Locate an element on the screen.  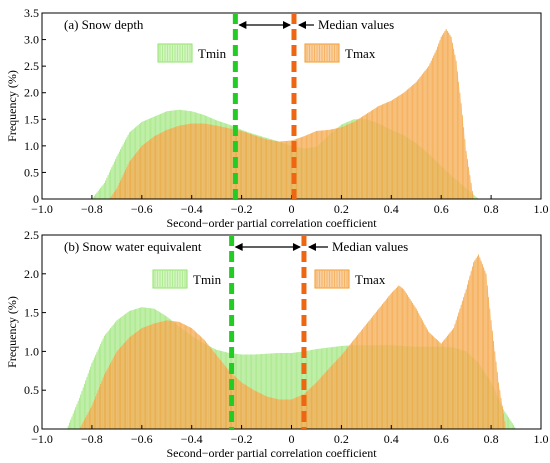
panel-label: (b) Snow water equivalent is located at coordinates (133, 246).